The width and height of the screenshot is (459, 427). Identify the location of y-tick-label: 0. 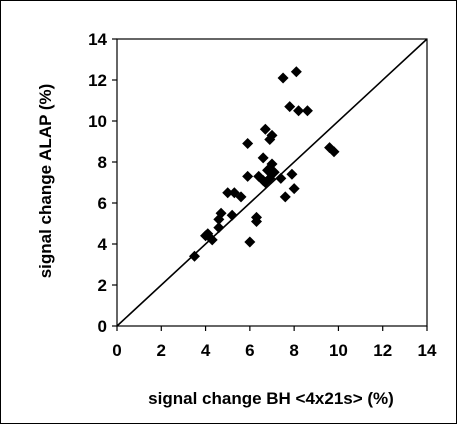
(102, 326).